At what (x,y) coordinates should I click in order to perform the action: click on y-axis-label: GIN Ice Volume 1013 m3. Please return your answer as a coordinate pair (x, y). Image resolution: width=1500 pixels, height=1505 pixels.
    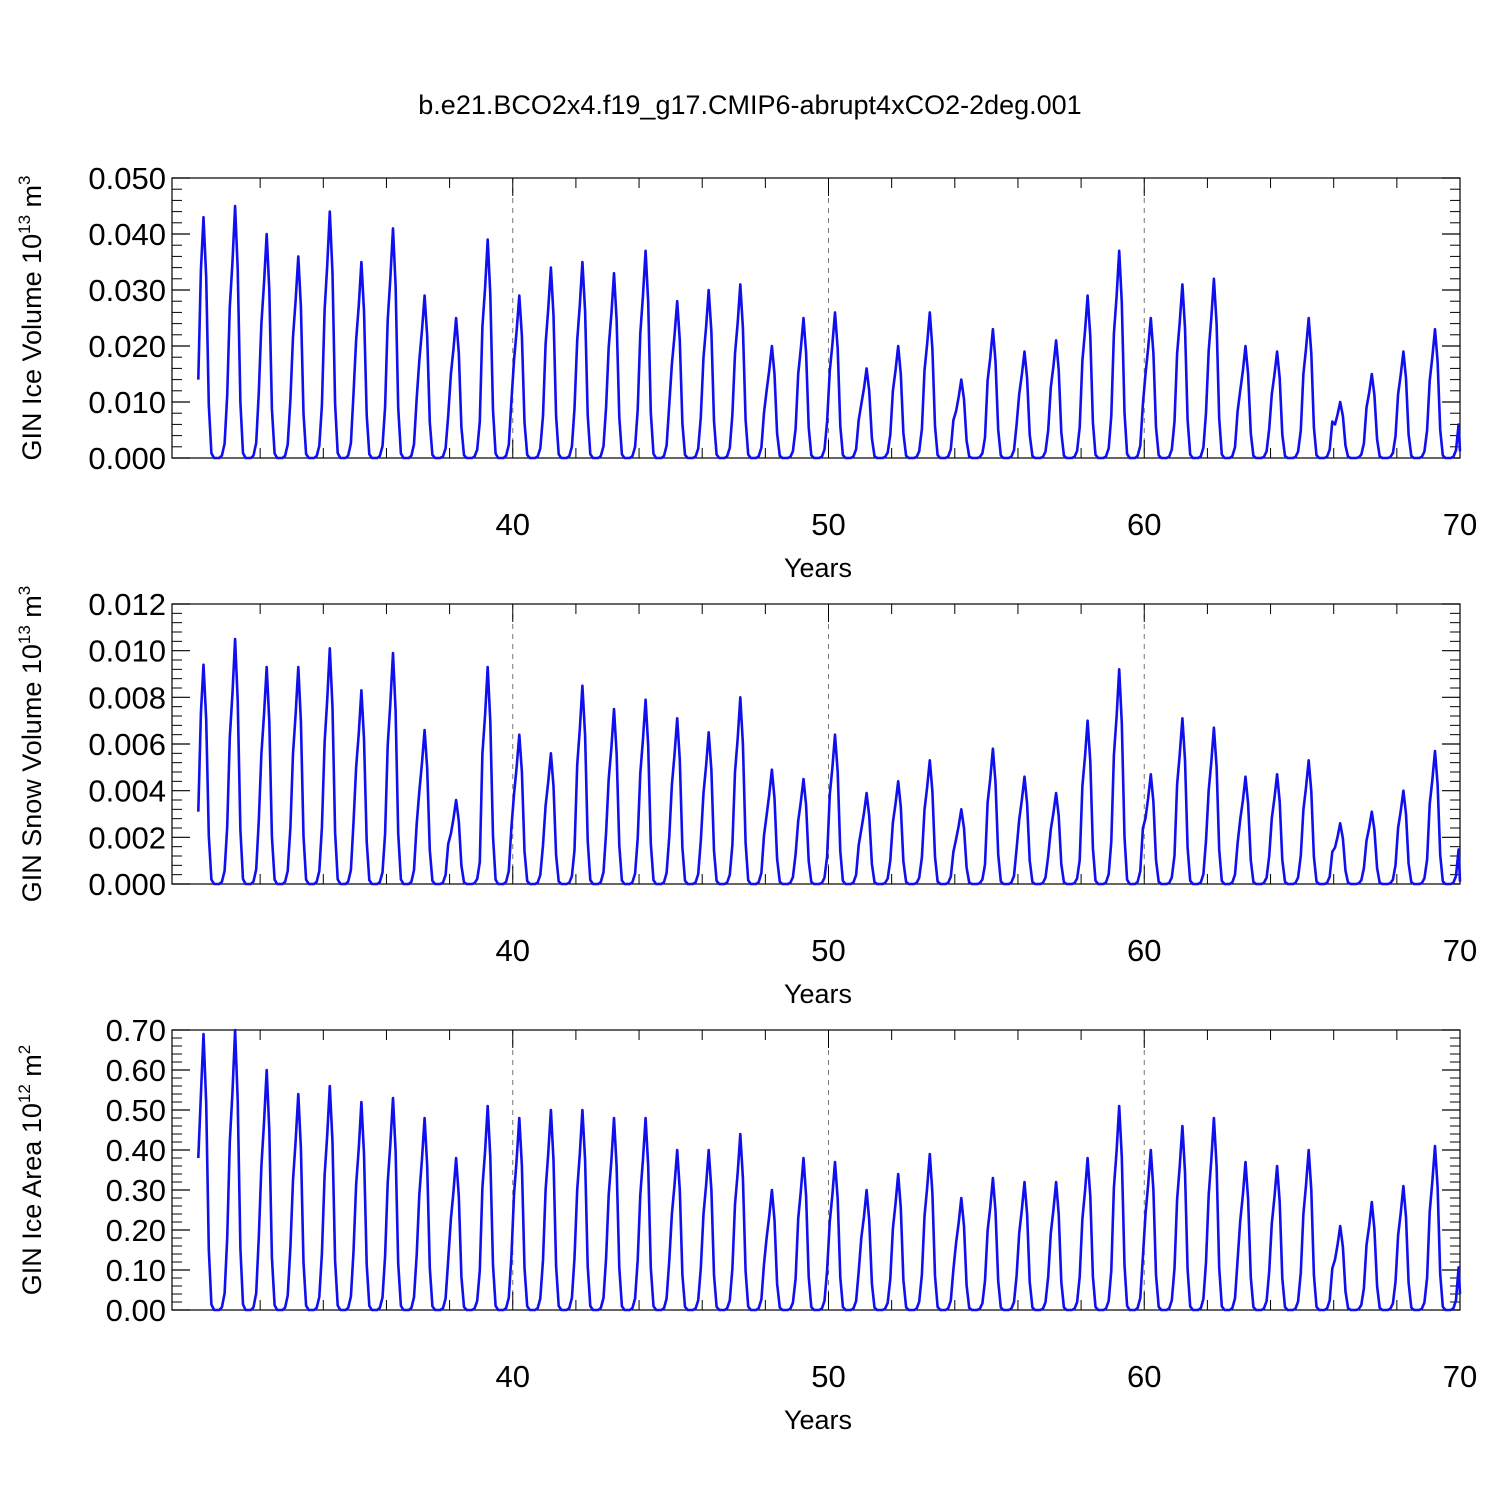
    Looking at the image, I should click on (31, 317).